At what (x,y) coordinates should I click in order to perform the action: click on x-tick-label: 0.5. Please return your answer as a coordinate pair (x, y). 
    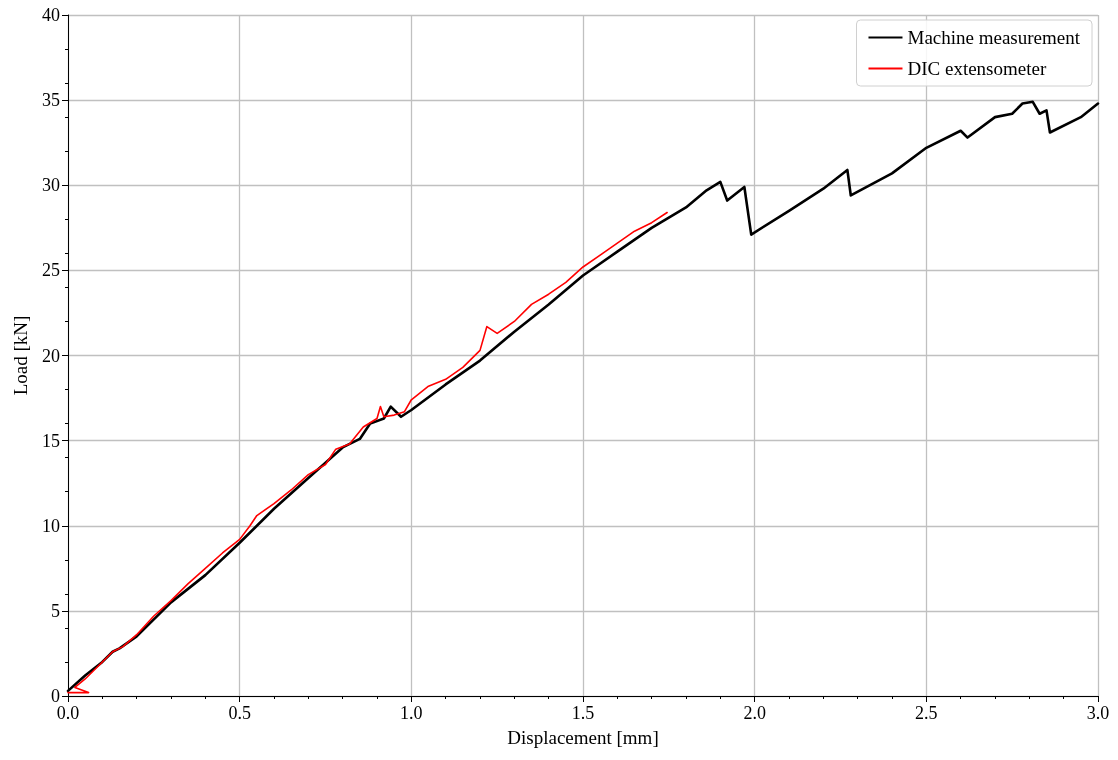
    Looking at the image, I should click on (239, 713).